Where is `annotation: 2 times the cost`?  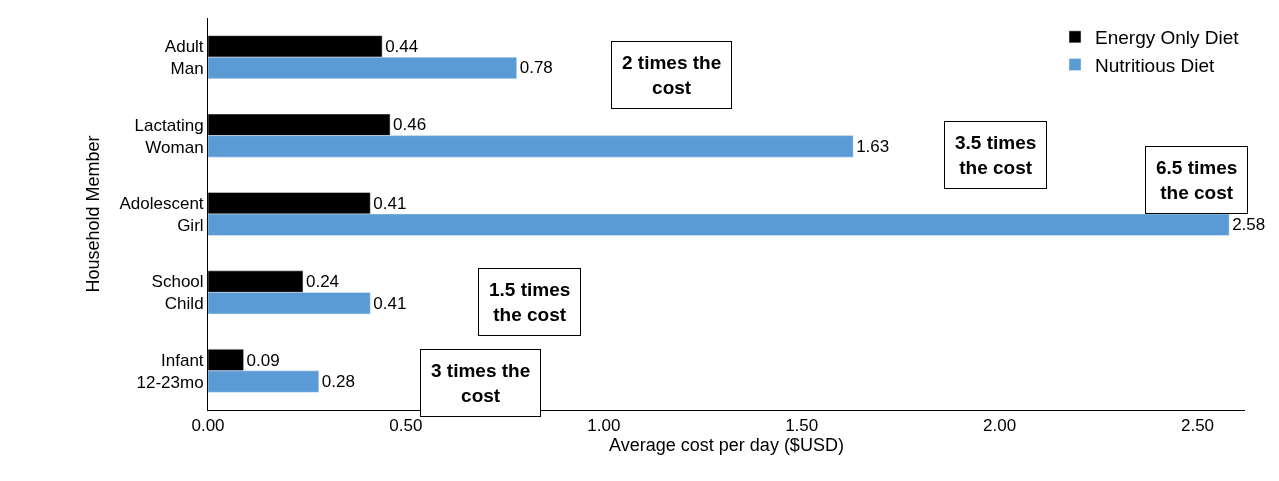 annotation: 2 times the cost is located at coordinates (672, 75).